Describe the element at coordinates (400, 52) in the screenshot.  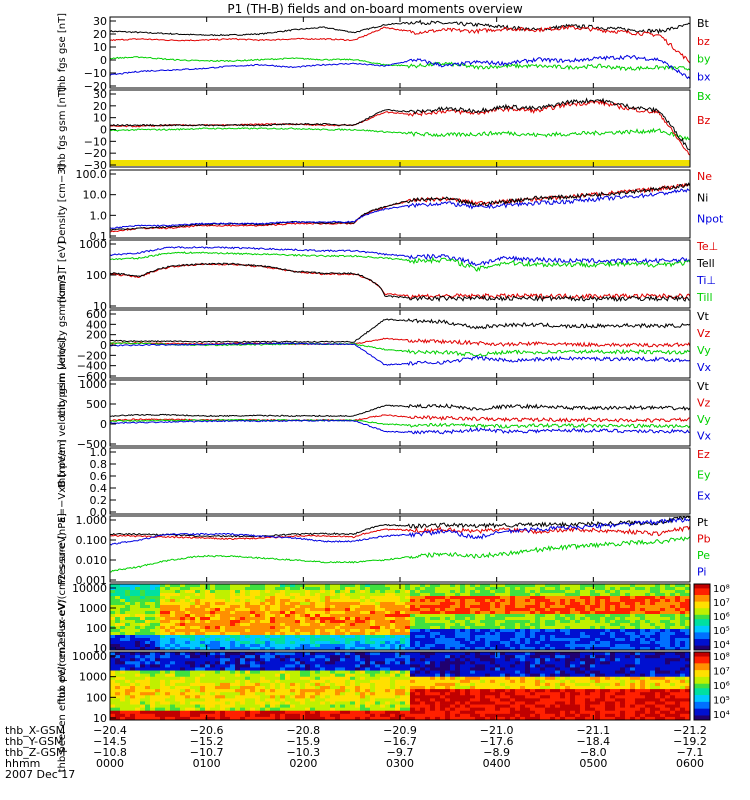
I see `panel-frame` at that location.